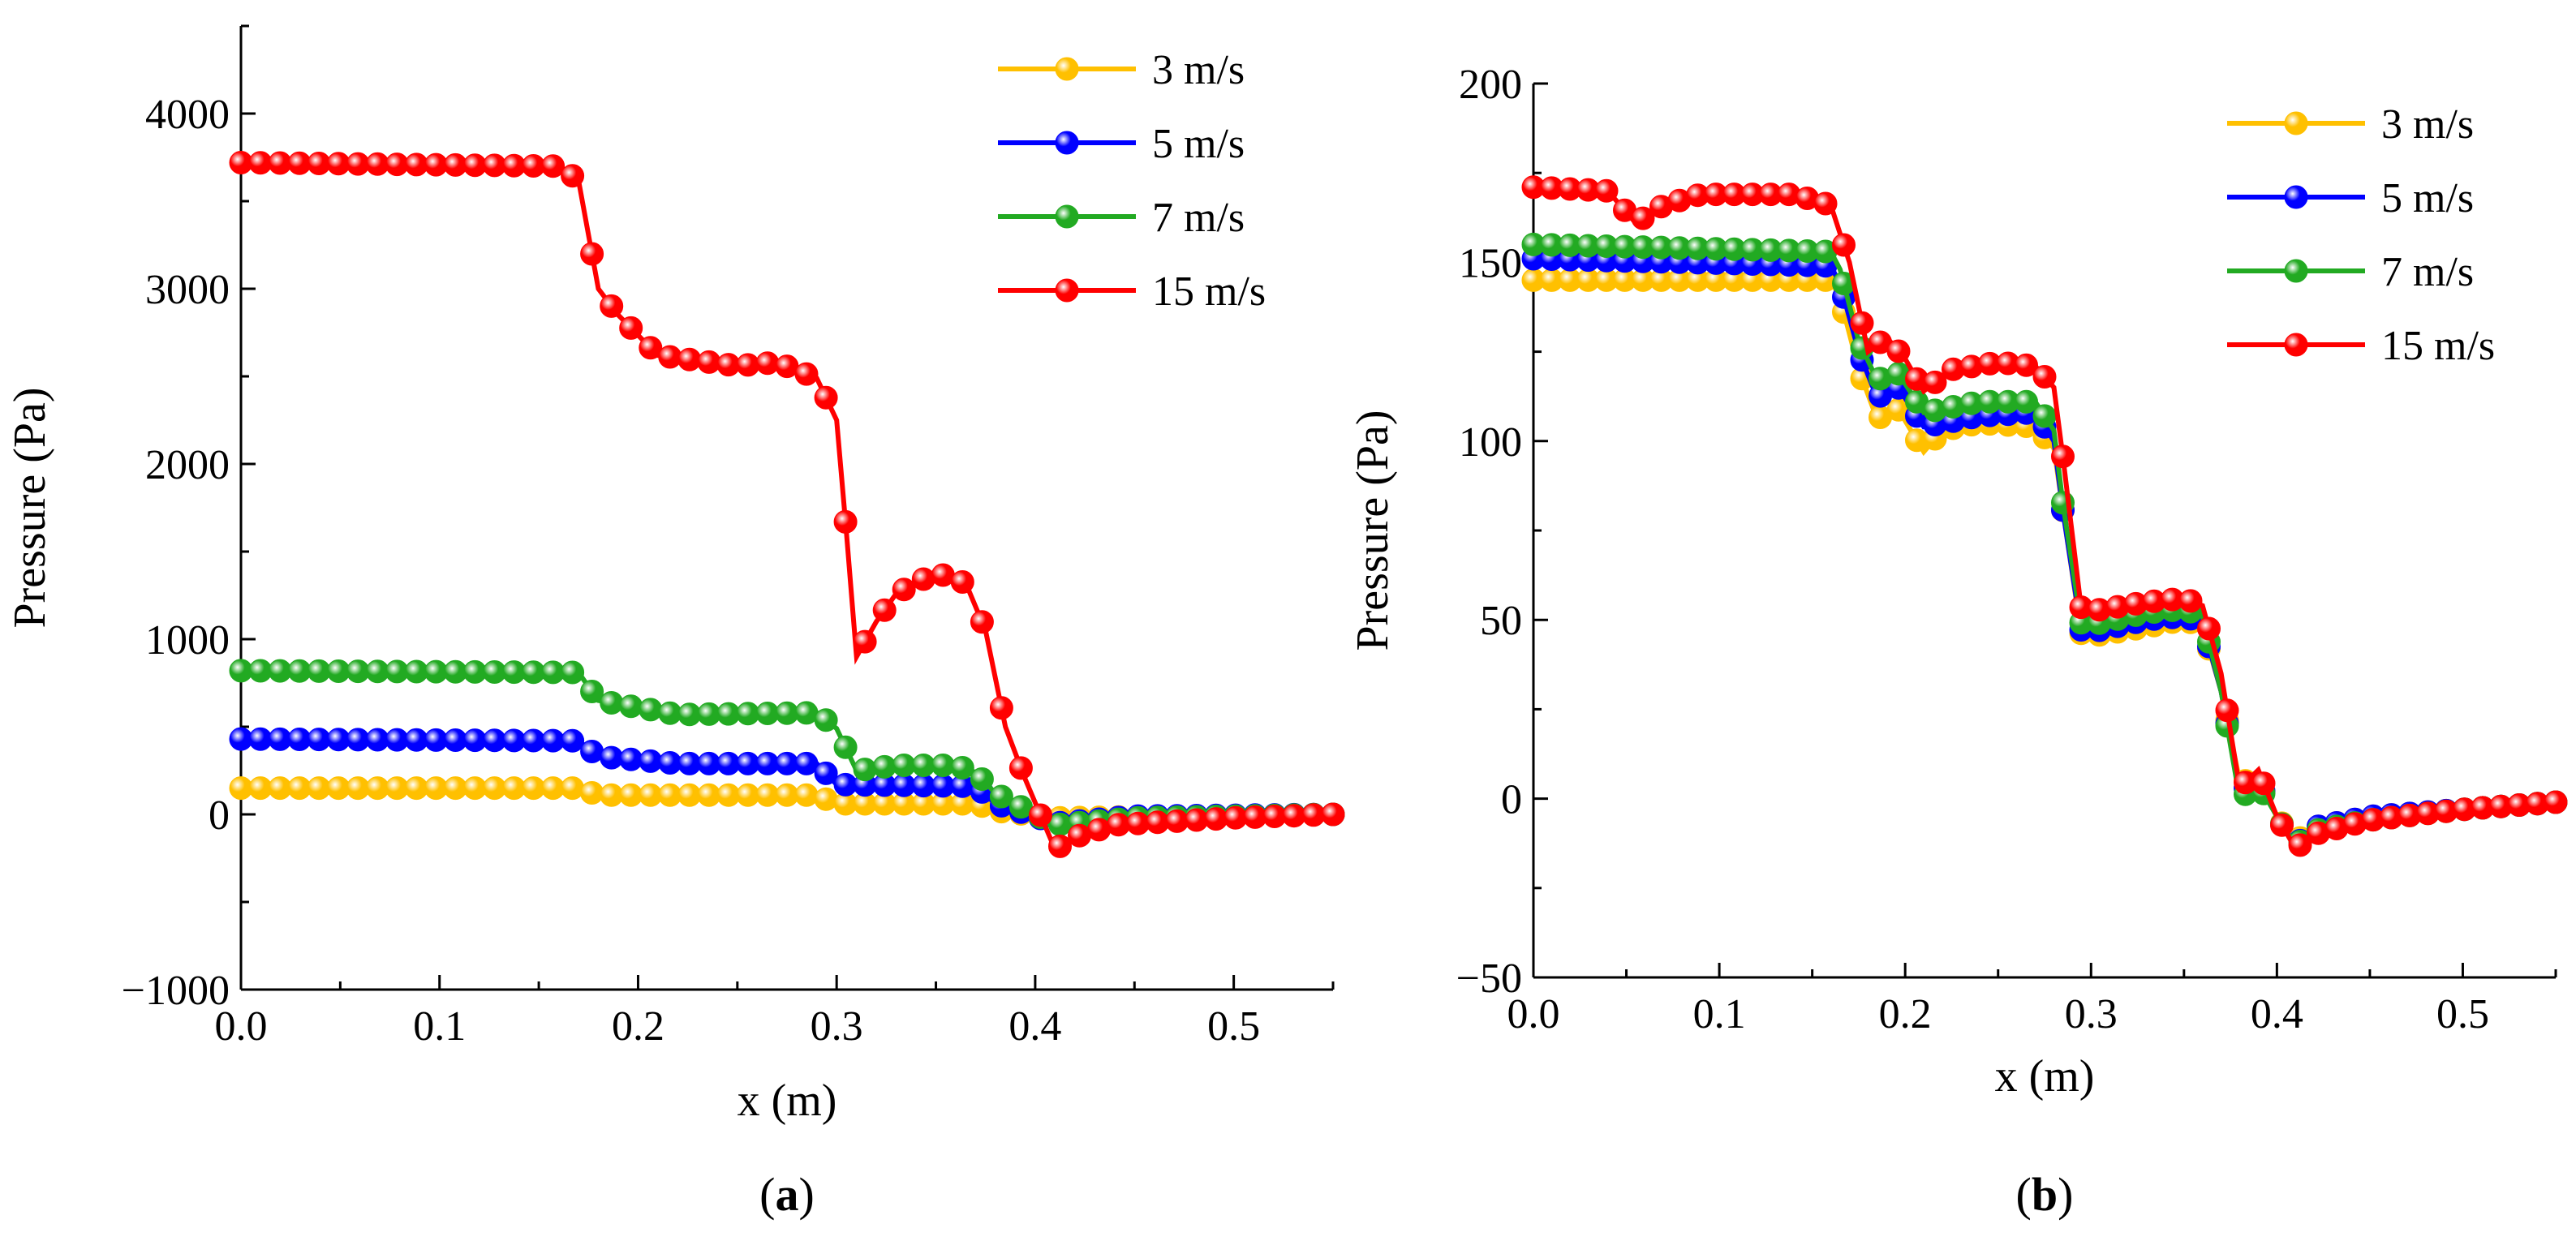  Describe the element at coordinates (1490, 85) in the screenshot. I see `y-tick-label: 200` at that location.